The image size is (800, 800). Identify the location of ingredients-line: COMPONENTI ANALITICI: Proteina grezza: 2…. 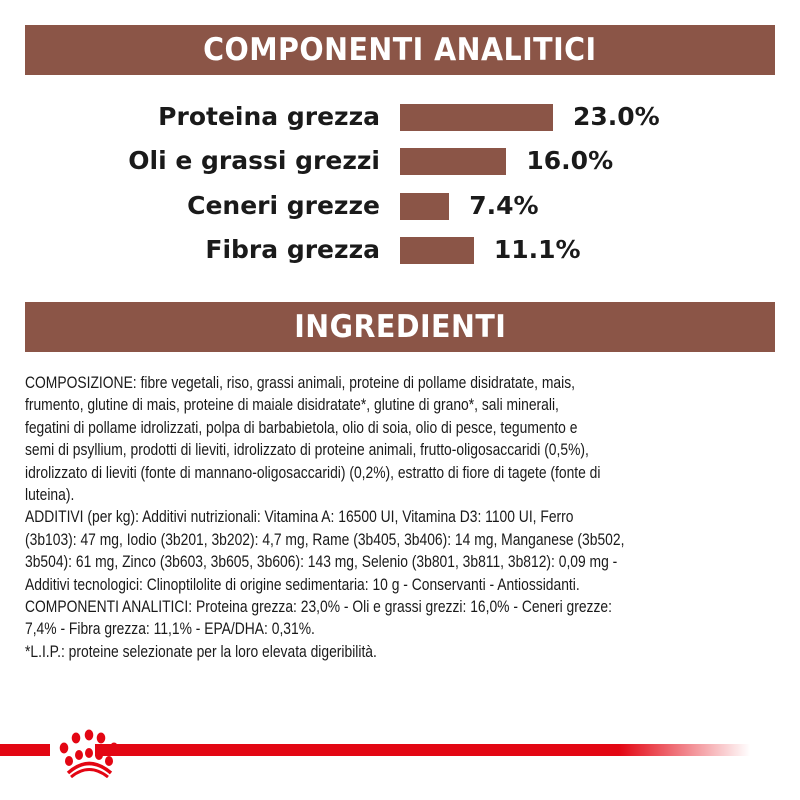
(318, 607).